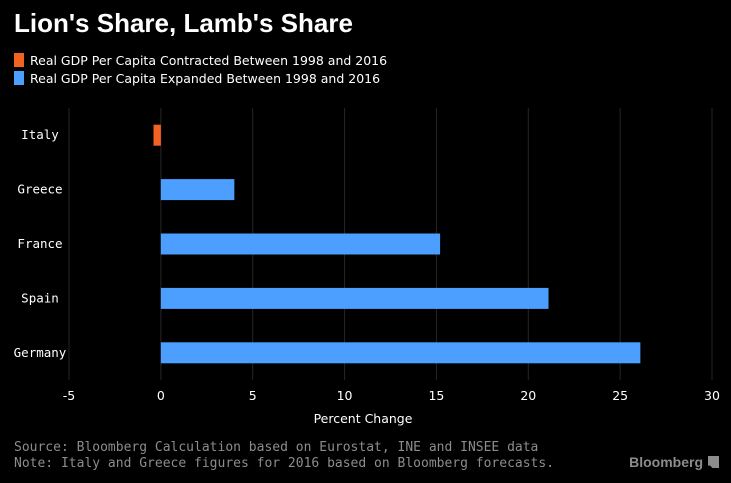 The image size is (731, 483). I want to click on x-tick-label: 25, so click(620, 395).